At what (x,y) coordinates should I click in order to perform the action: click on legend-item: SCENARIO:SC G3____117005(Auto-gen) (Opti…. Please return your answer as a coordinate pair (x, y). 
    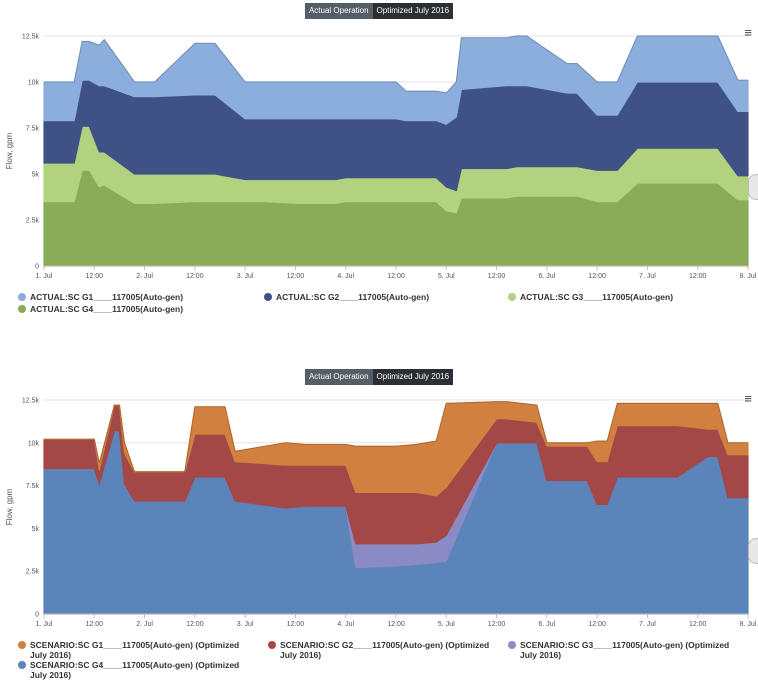
    Looking at the image, I should click on (628, 650).